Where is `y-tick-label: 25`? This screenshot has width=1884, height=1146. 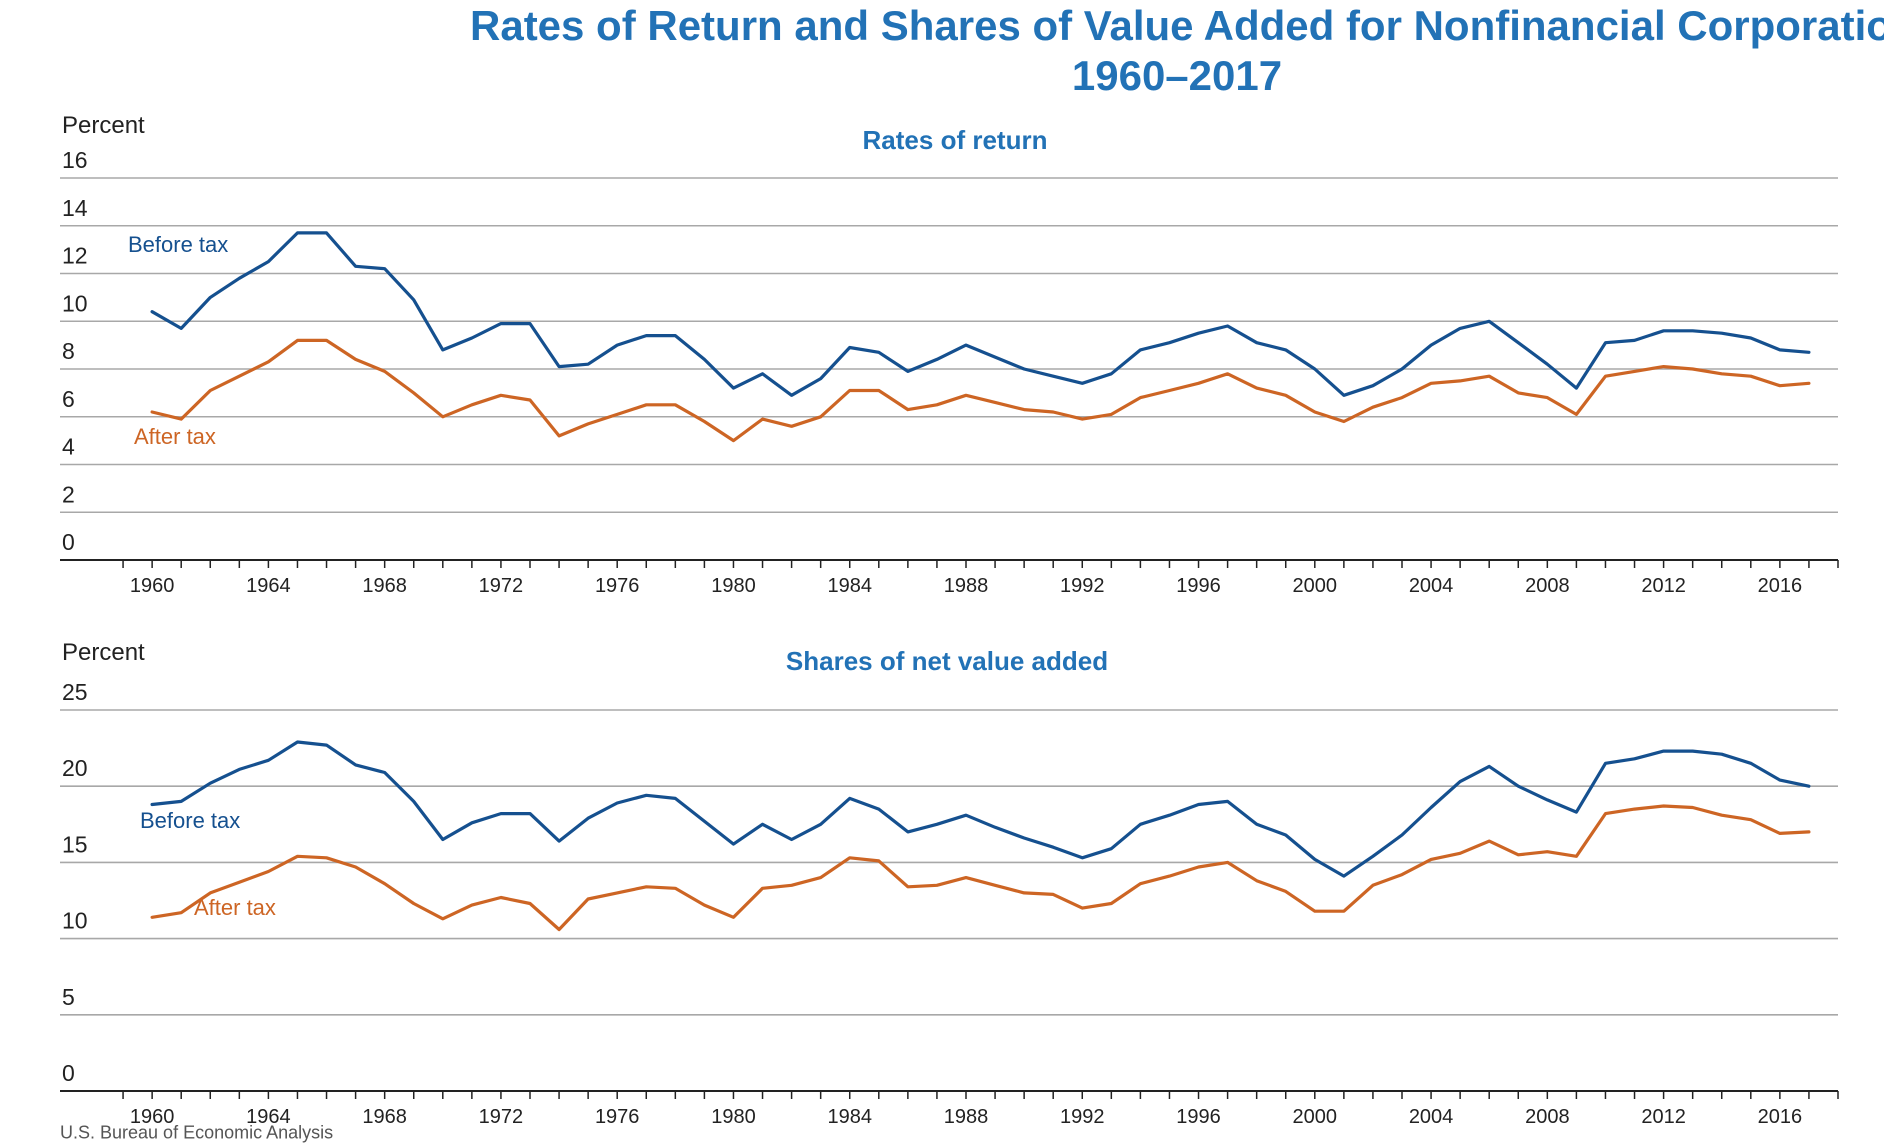
y-tick-label: 25 is located at coordinates (75, 692).